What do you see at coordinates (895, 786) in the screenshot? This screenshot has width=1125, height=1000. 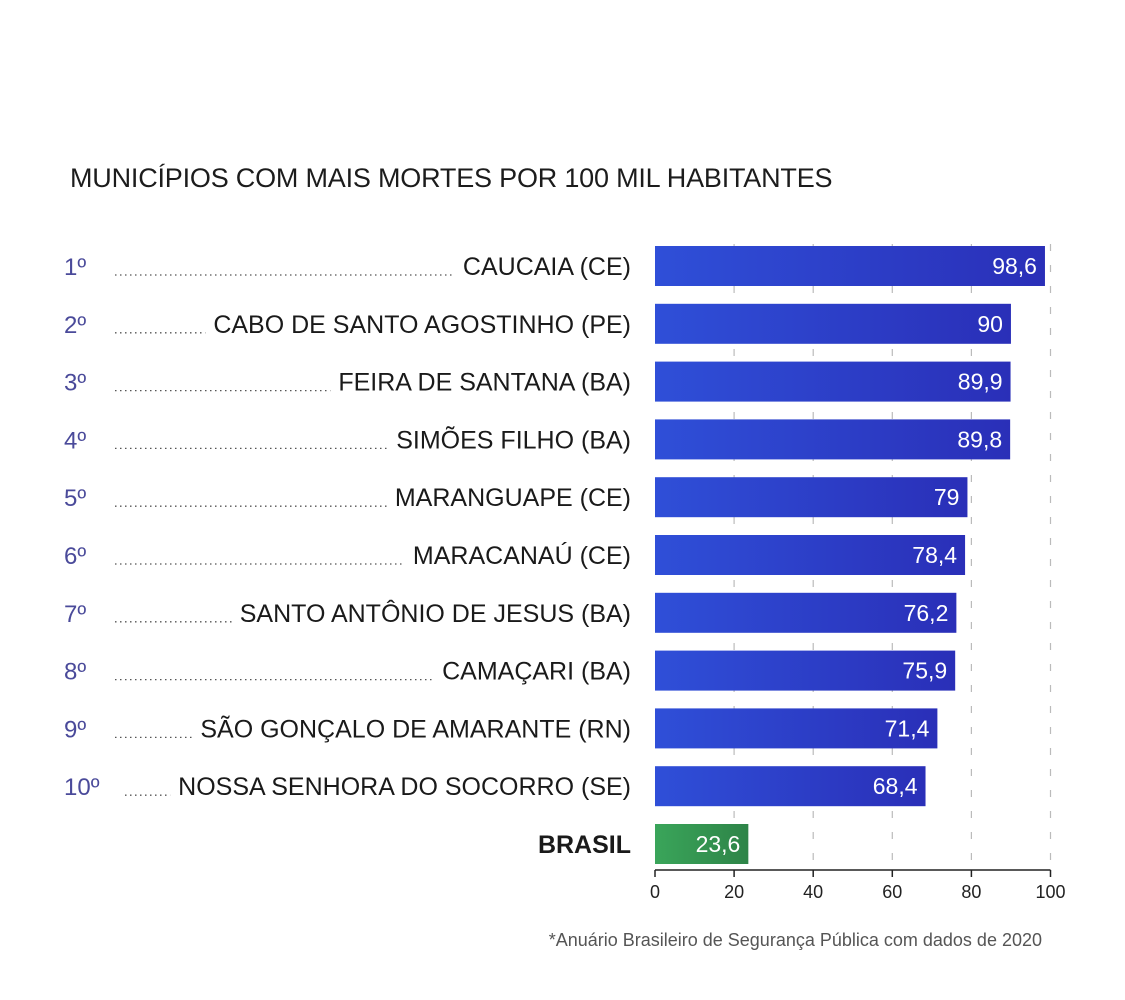 I see `value-label: 68,4` at bounding box center [895, 786].